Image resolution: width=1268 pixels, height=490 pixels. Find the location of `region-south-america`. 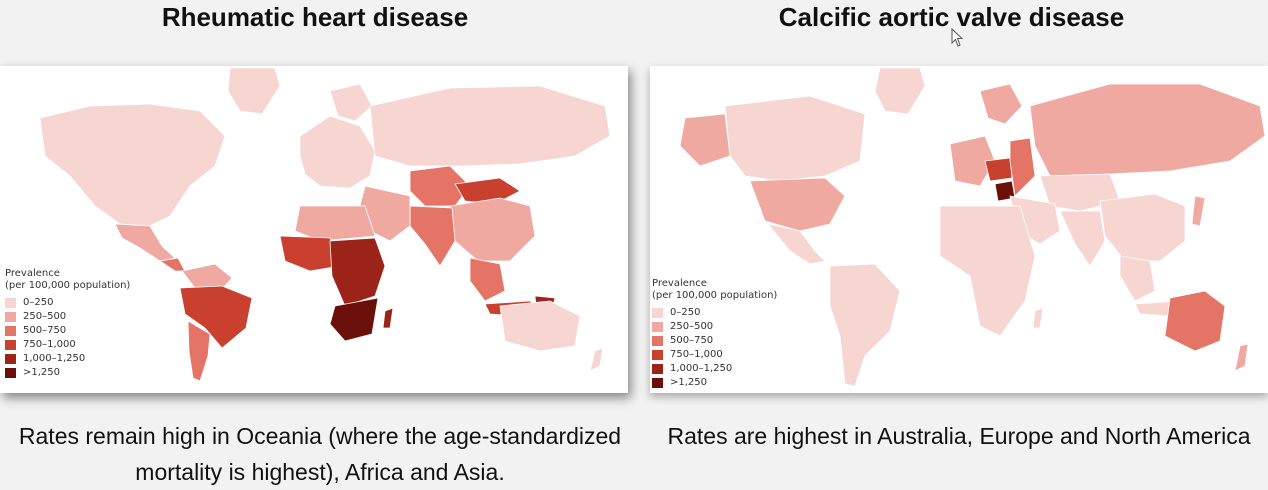

region-south-america is located at coordinates (865, 325).